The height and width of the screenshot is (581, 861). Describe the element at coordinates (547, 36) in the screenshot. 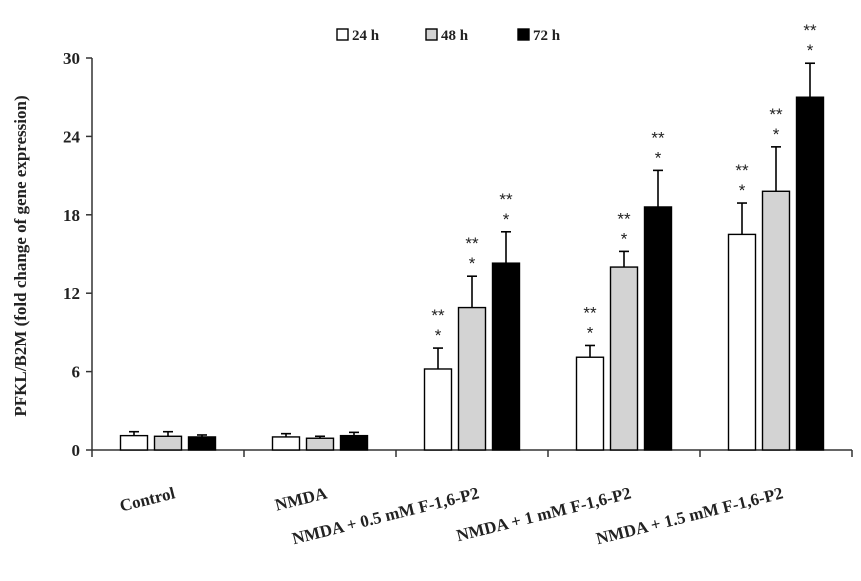

I see `legend-label: 72 h` at that location.